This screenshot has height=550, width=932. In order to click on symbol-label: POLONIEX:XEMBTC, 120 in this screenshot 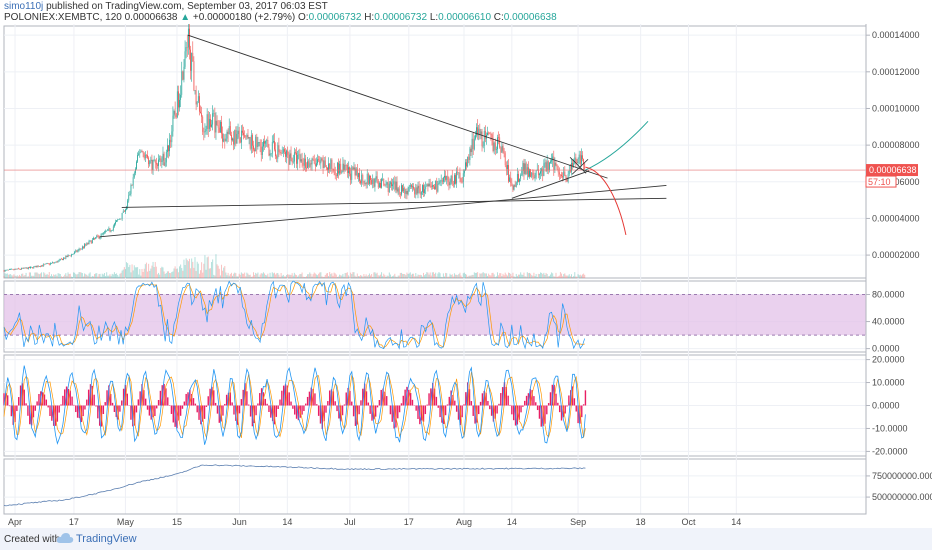, I will do `click(63, 17)`.